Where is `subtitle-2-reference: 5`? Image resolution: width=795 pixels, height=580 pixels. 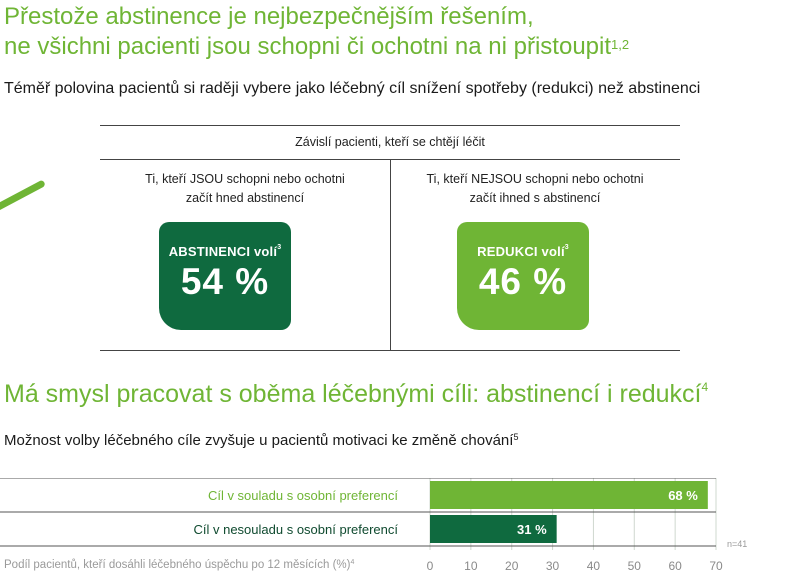 subtitle-2-reference: 5 is located at coordinates (516, 437).